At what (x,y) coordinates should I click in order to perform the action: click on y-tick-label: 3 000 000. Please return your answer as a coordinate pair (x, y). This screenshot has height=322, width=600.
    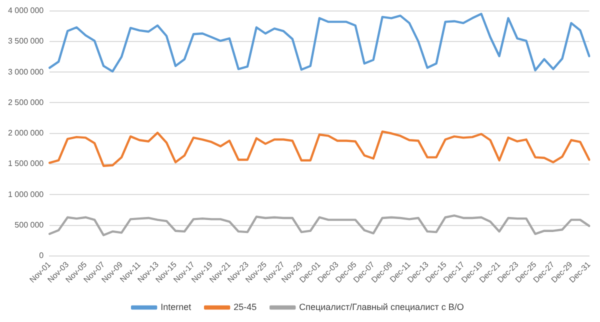
    Looking at the image, I should click on (26, 71).